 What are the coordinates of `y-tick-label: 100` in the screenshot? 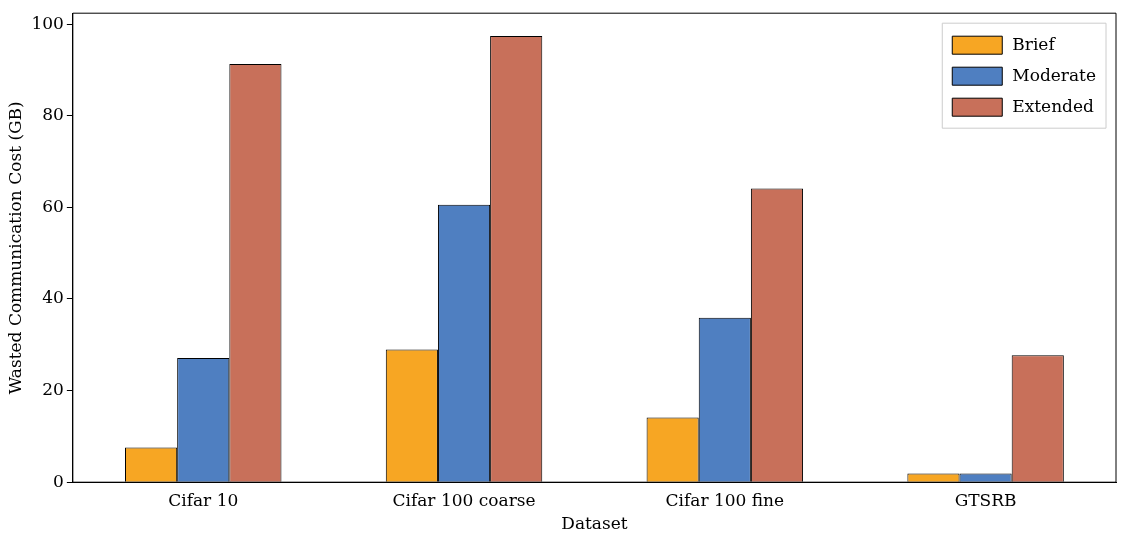 It's located at (47, 22).